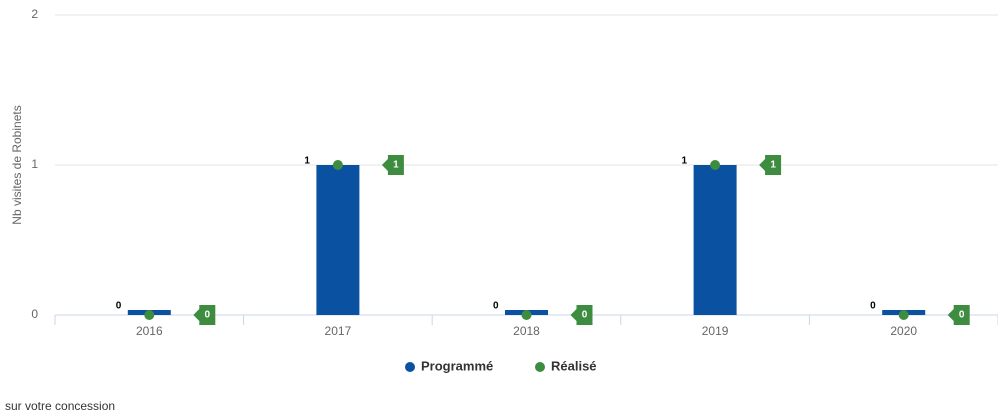 The image size is (998, 414). Describe the element at coordinates (338, 331) in the screenshot. I see `x-tick-label: 2017` at that location.